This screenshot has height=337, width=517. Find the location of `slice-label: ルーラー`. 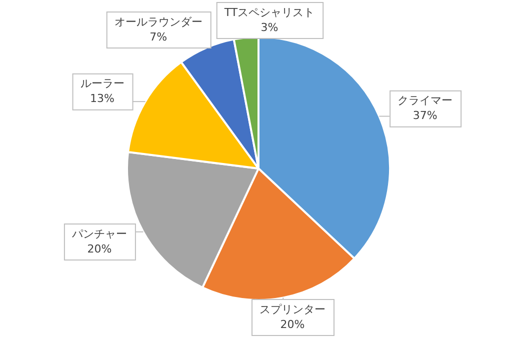

slice-label: ルーラー is located at coordinates (102, 83).